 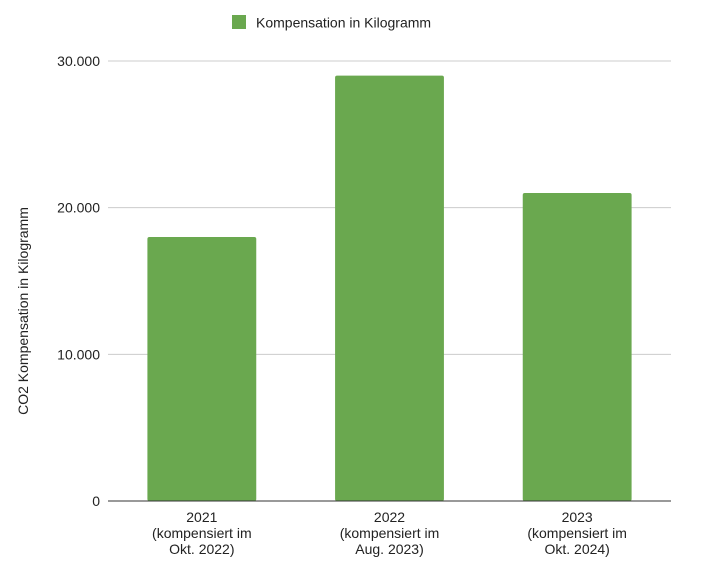 What do you see at coordinates (78, 281) in the screenshot?
I see `y-axis-ticks: 0 10.000 20.000 30.000` at bounding box center [78, 281].